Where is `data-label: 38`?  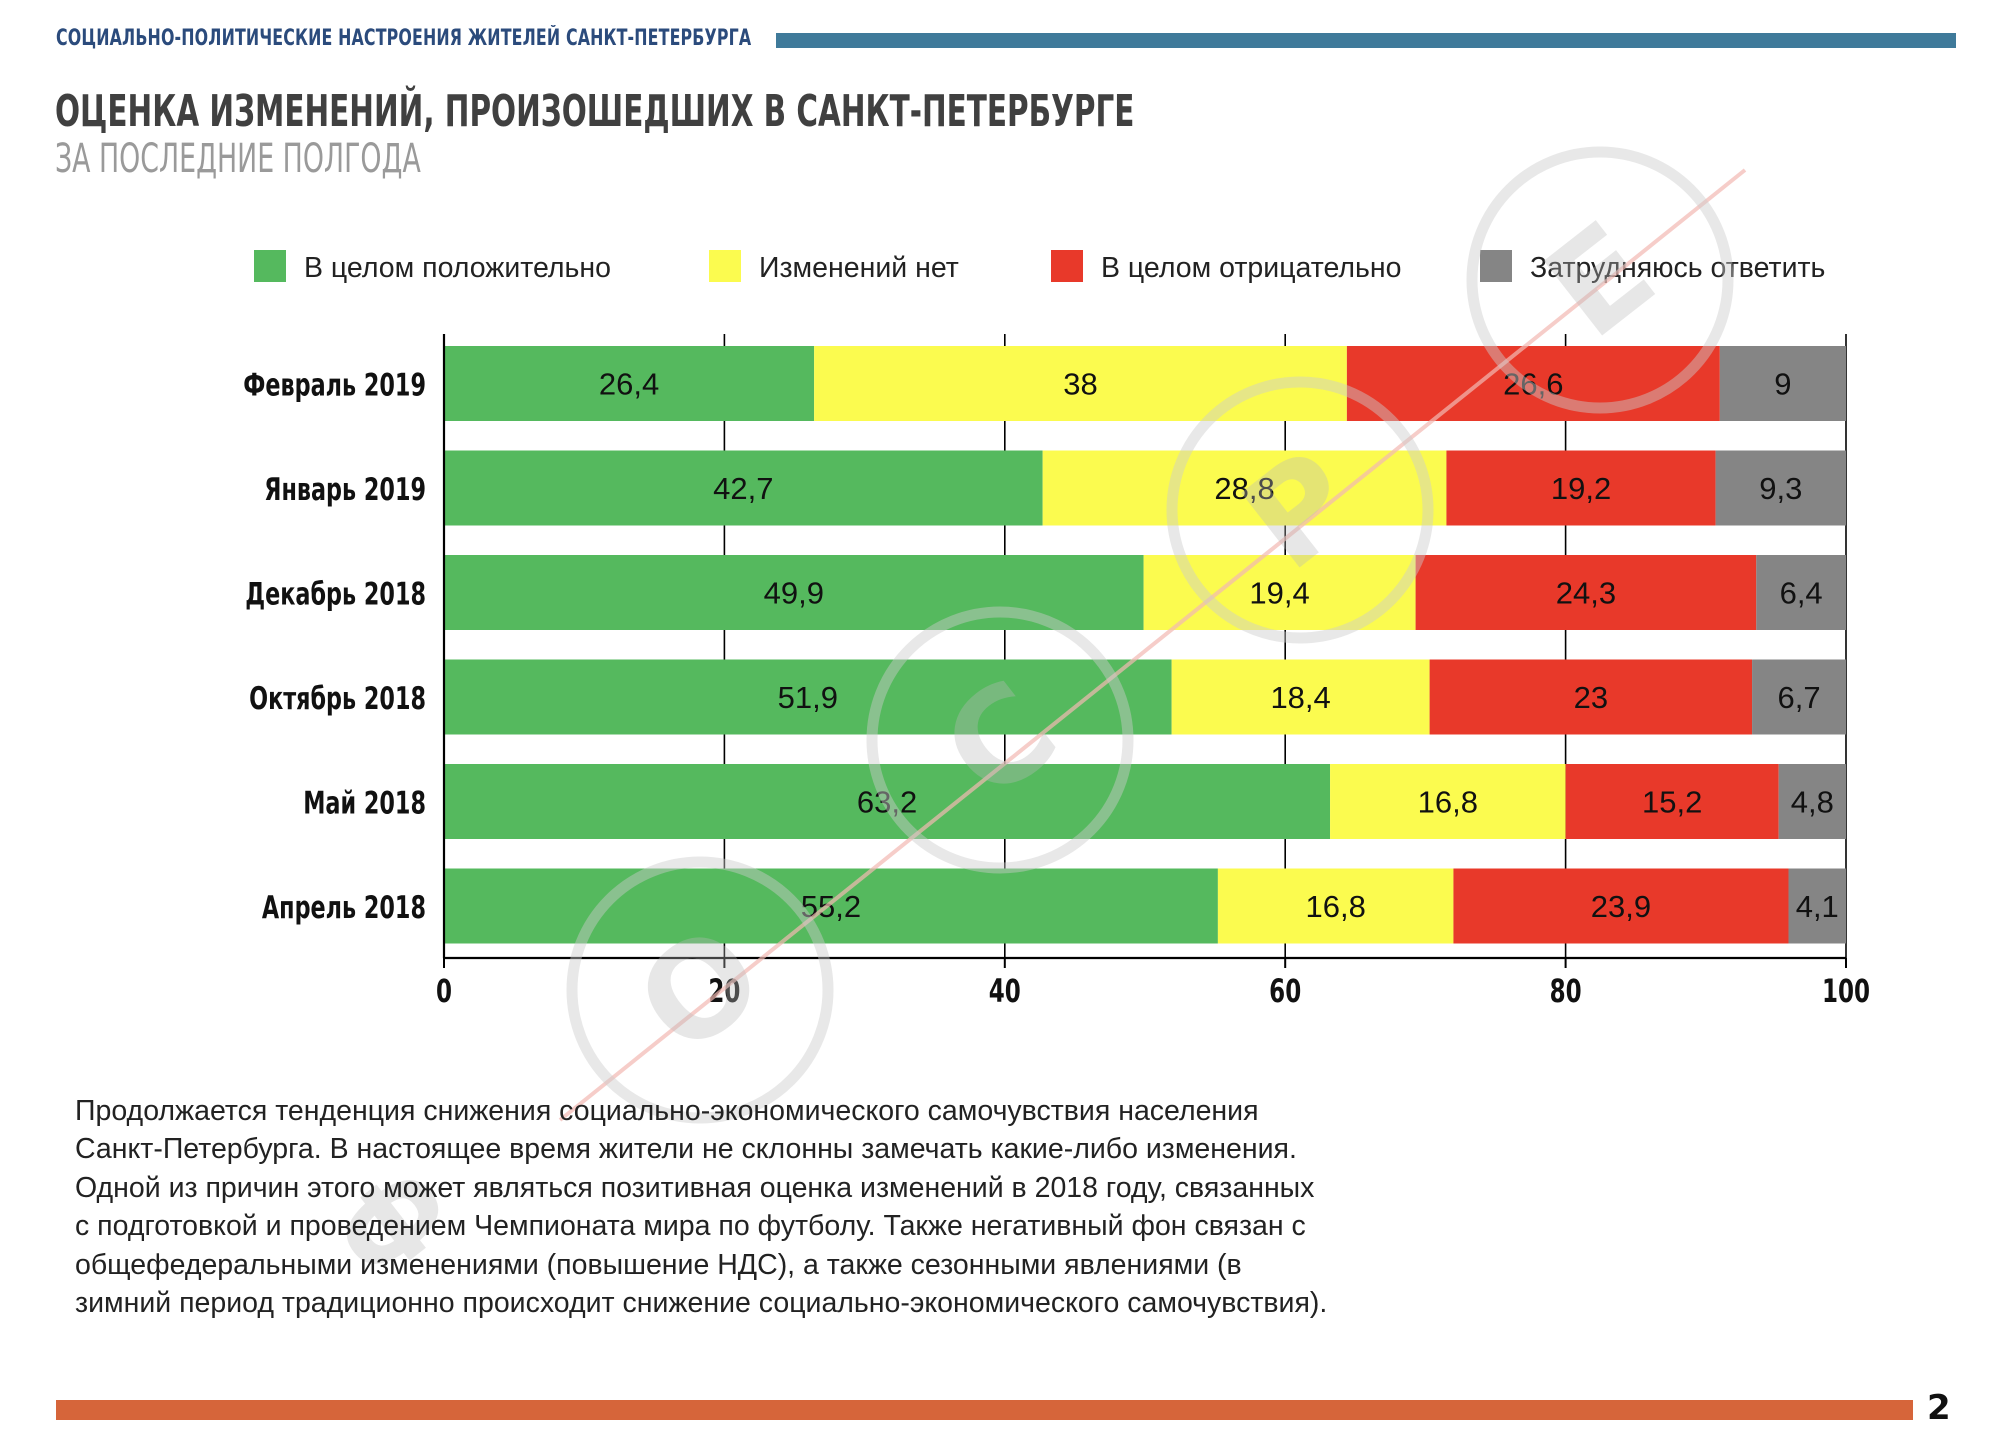
data-label: 38 is located at coordinates (1080, 384).